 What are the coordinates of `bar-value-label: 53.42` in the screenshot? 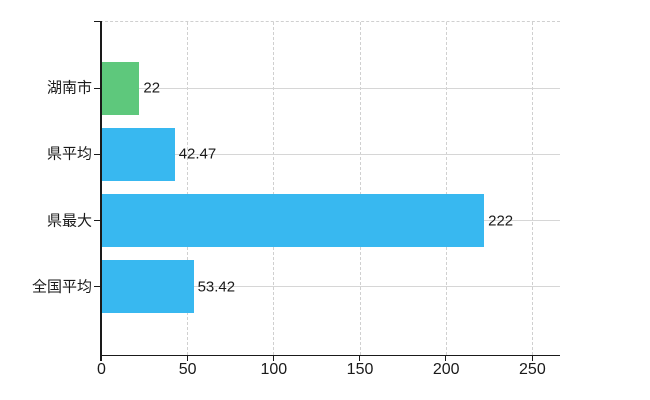 It's located at (216, 287).